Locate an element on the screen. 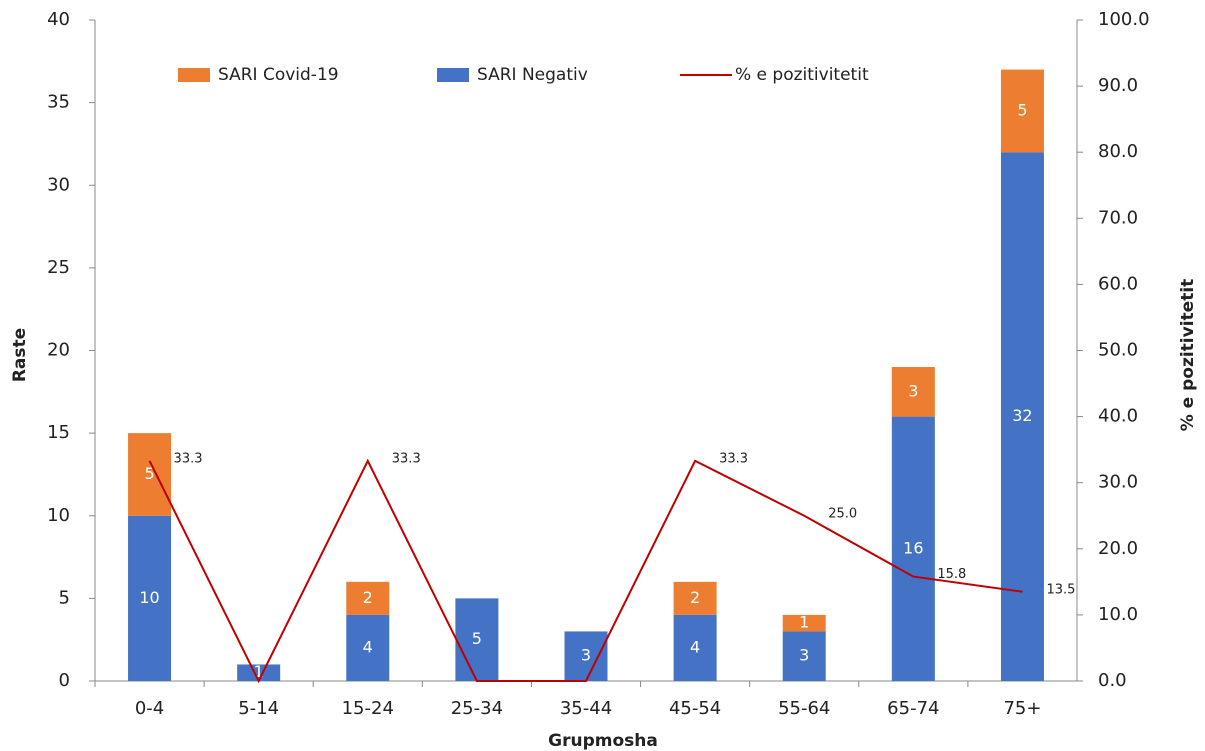  legend-label: SARI Covid-19 is located at coordinates (278, 75).